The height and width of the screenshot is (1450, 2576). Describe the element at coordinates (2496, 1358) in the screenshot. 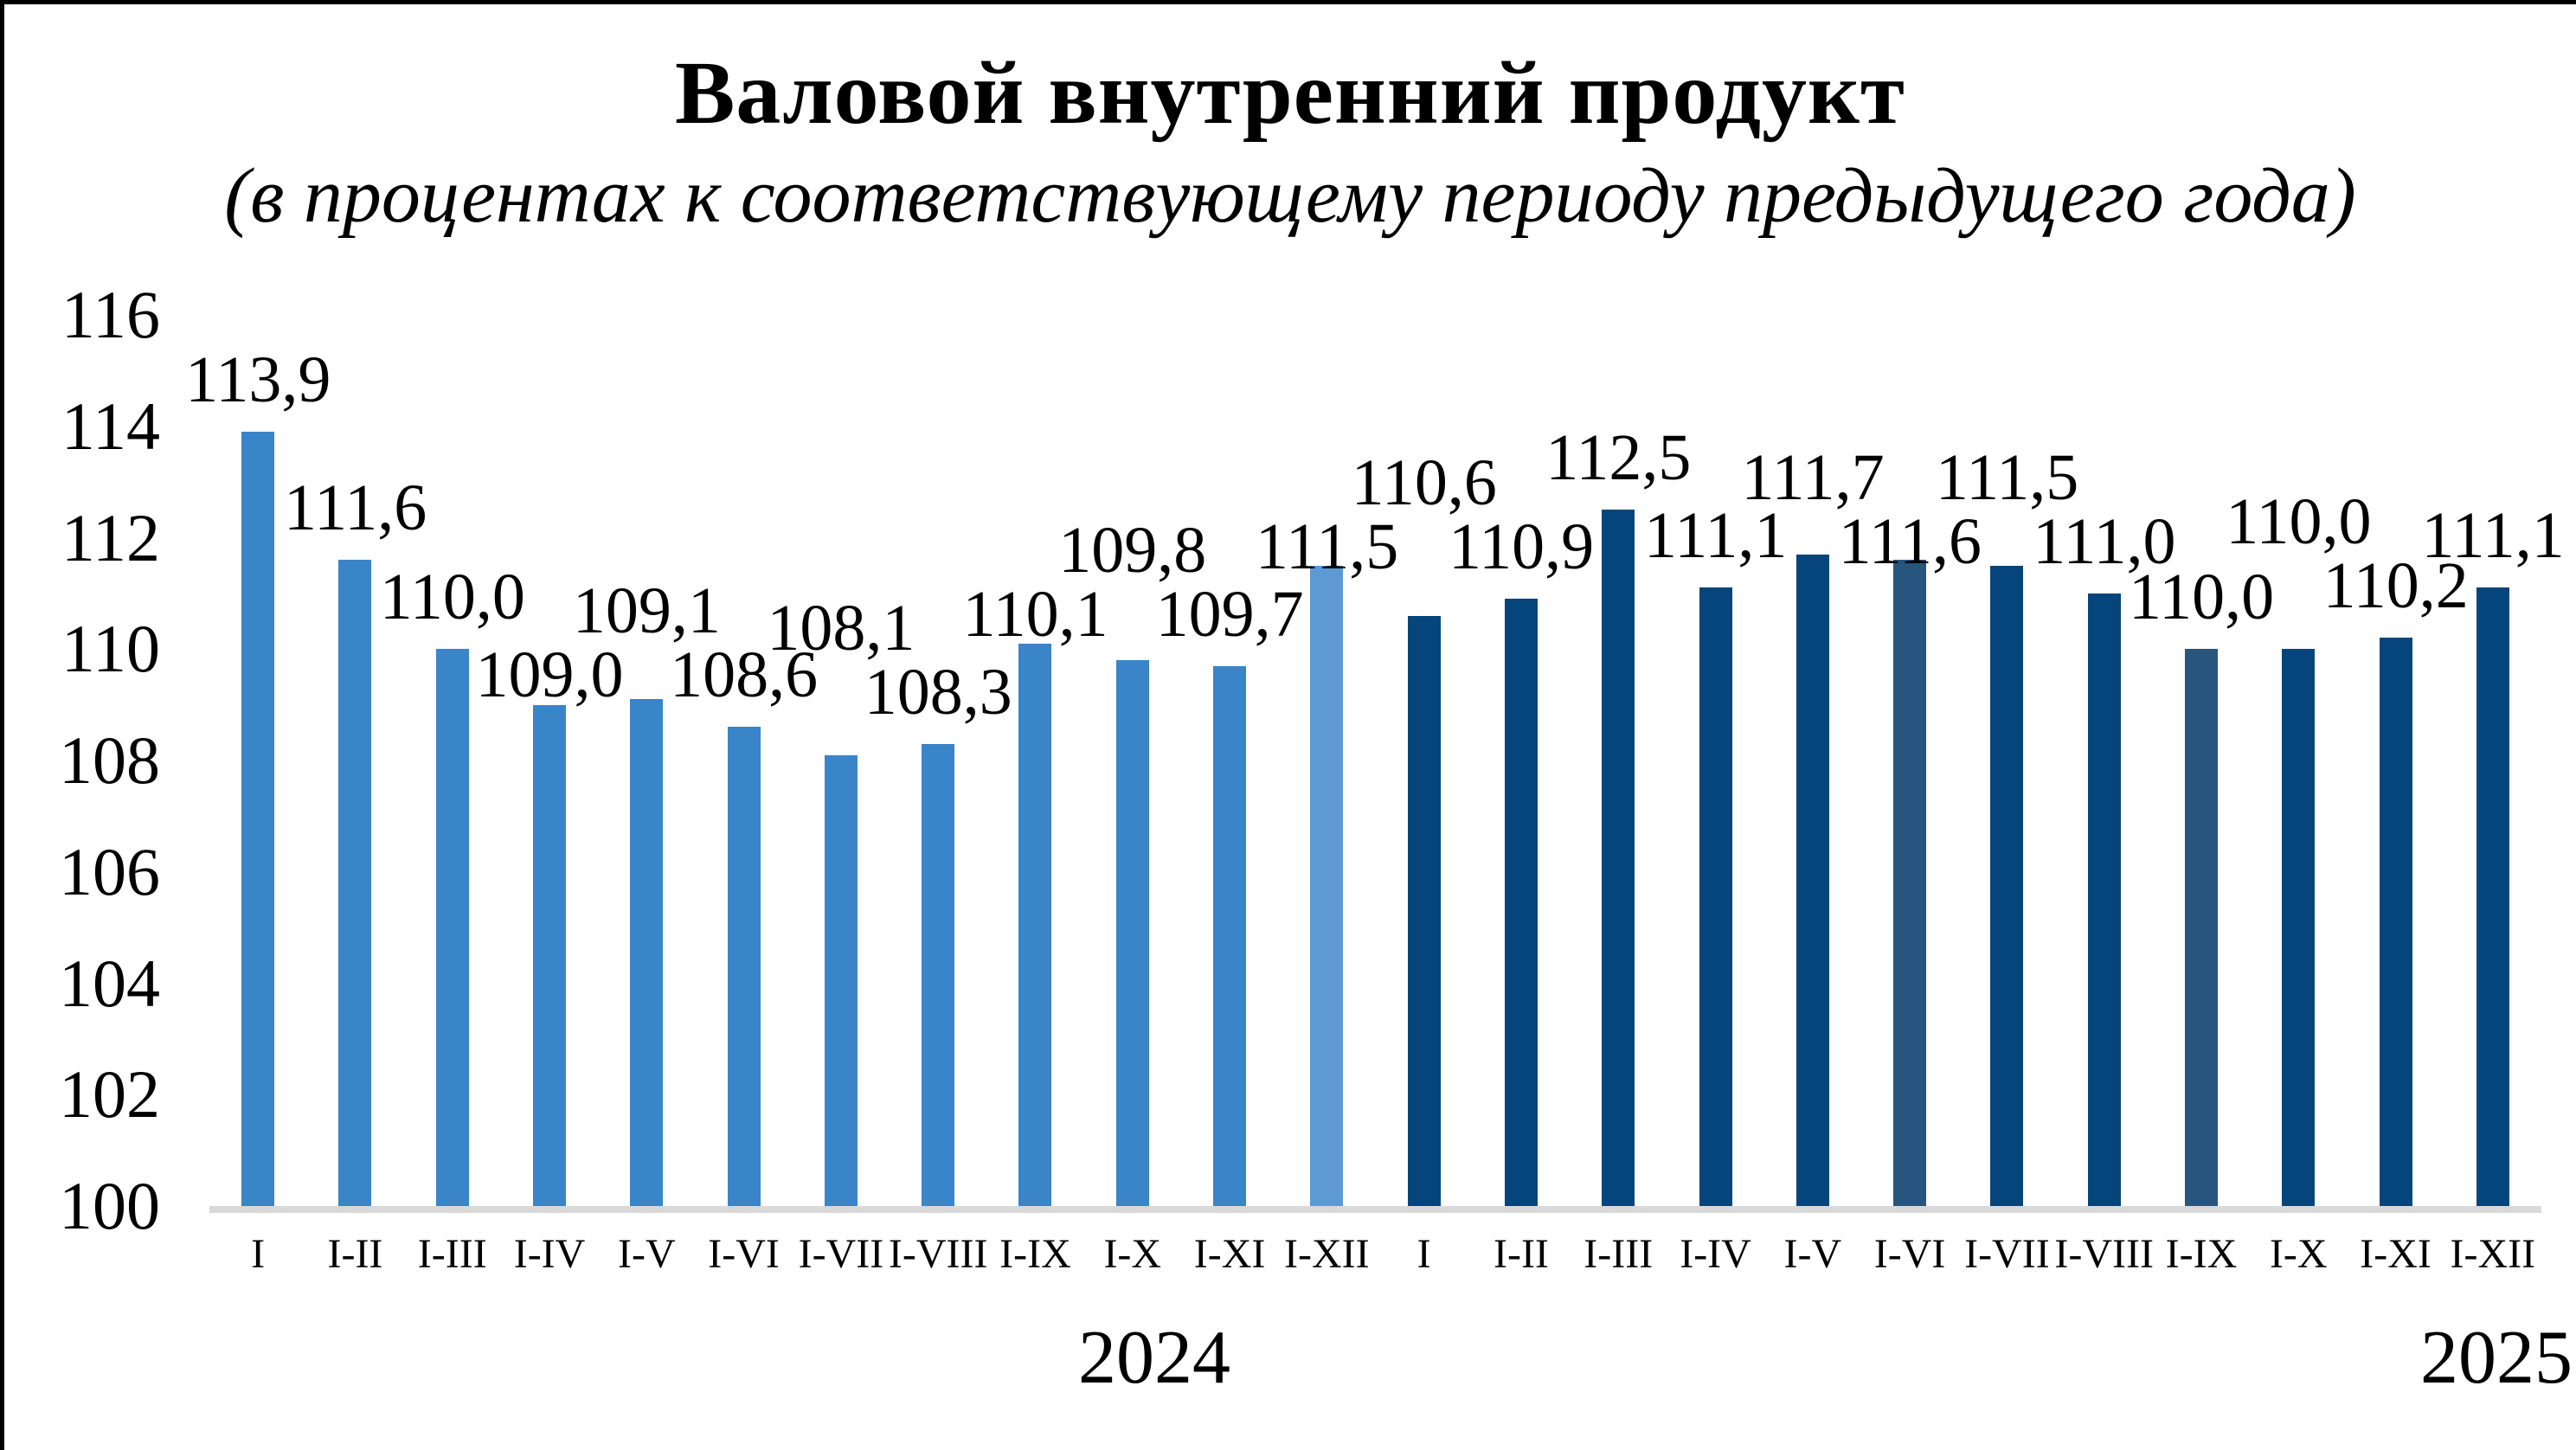

I see `year-label-2025: 2025` at that location.